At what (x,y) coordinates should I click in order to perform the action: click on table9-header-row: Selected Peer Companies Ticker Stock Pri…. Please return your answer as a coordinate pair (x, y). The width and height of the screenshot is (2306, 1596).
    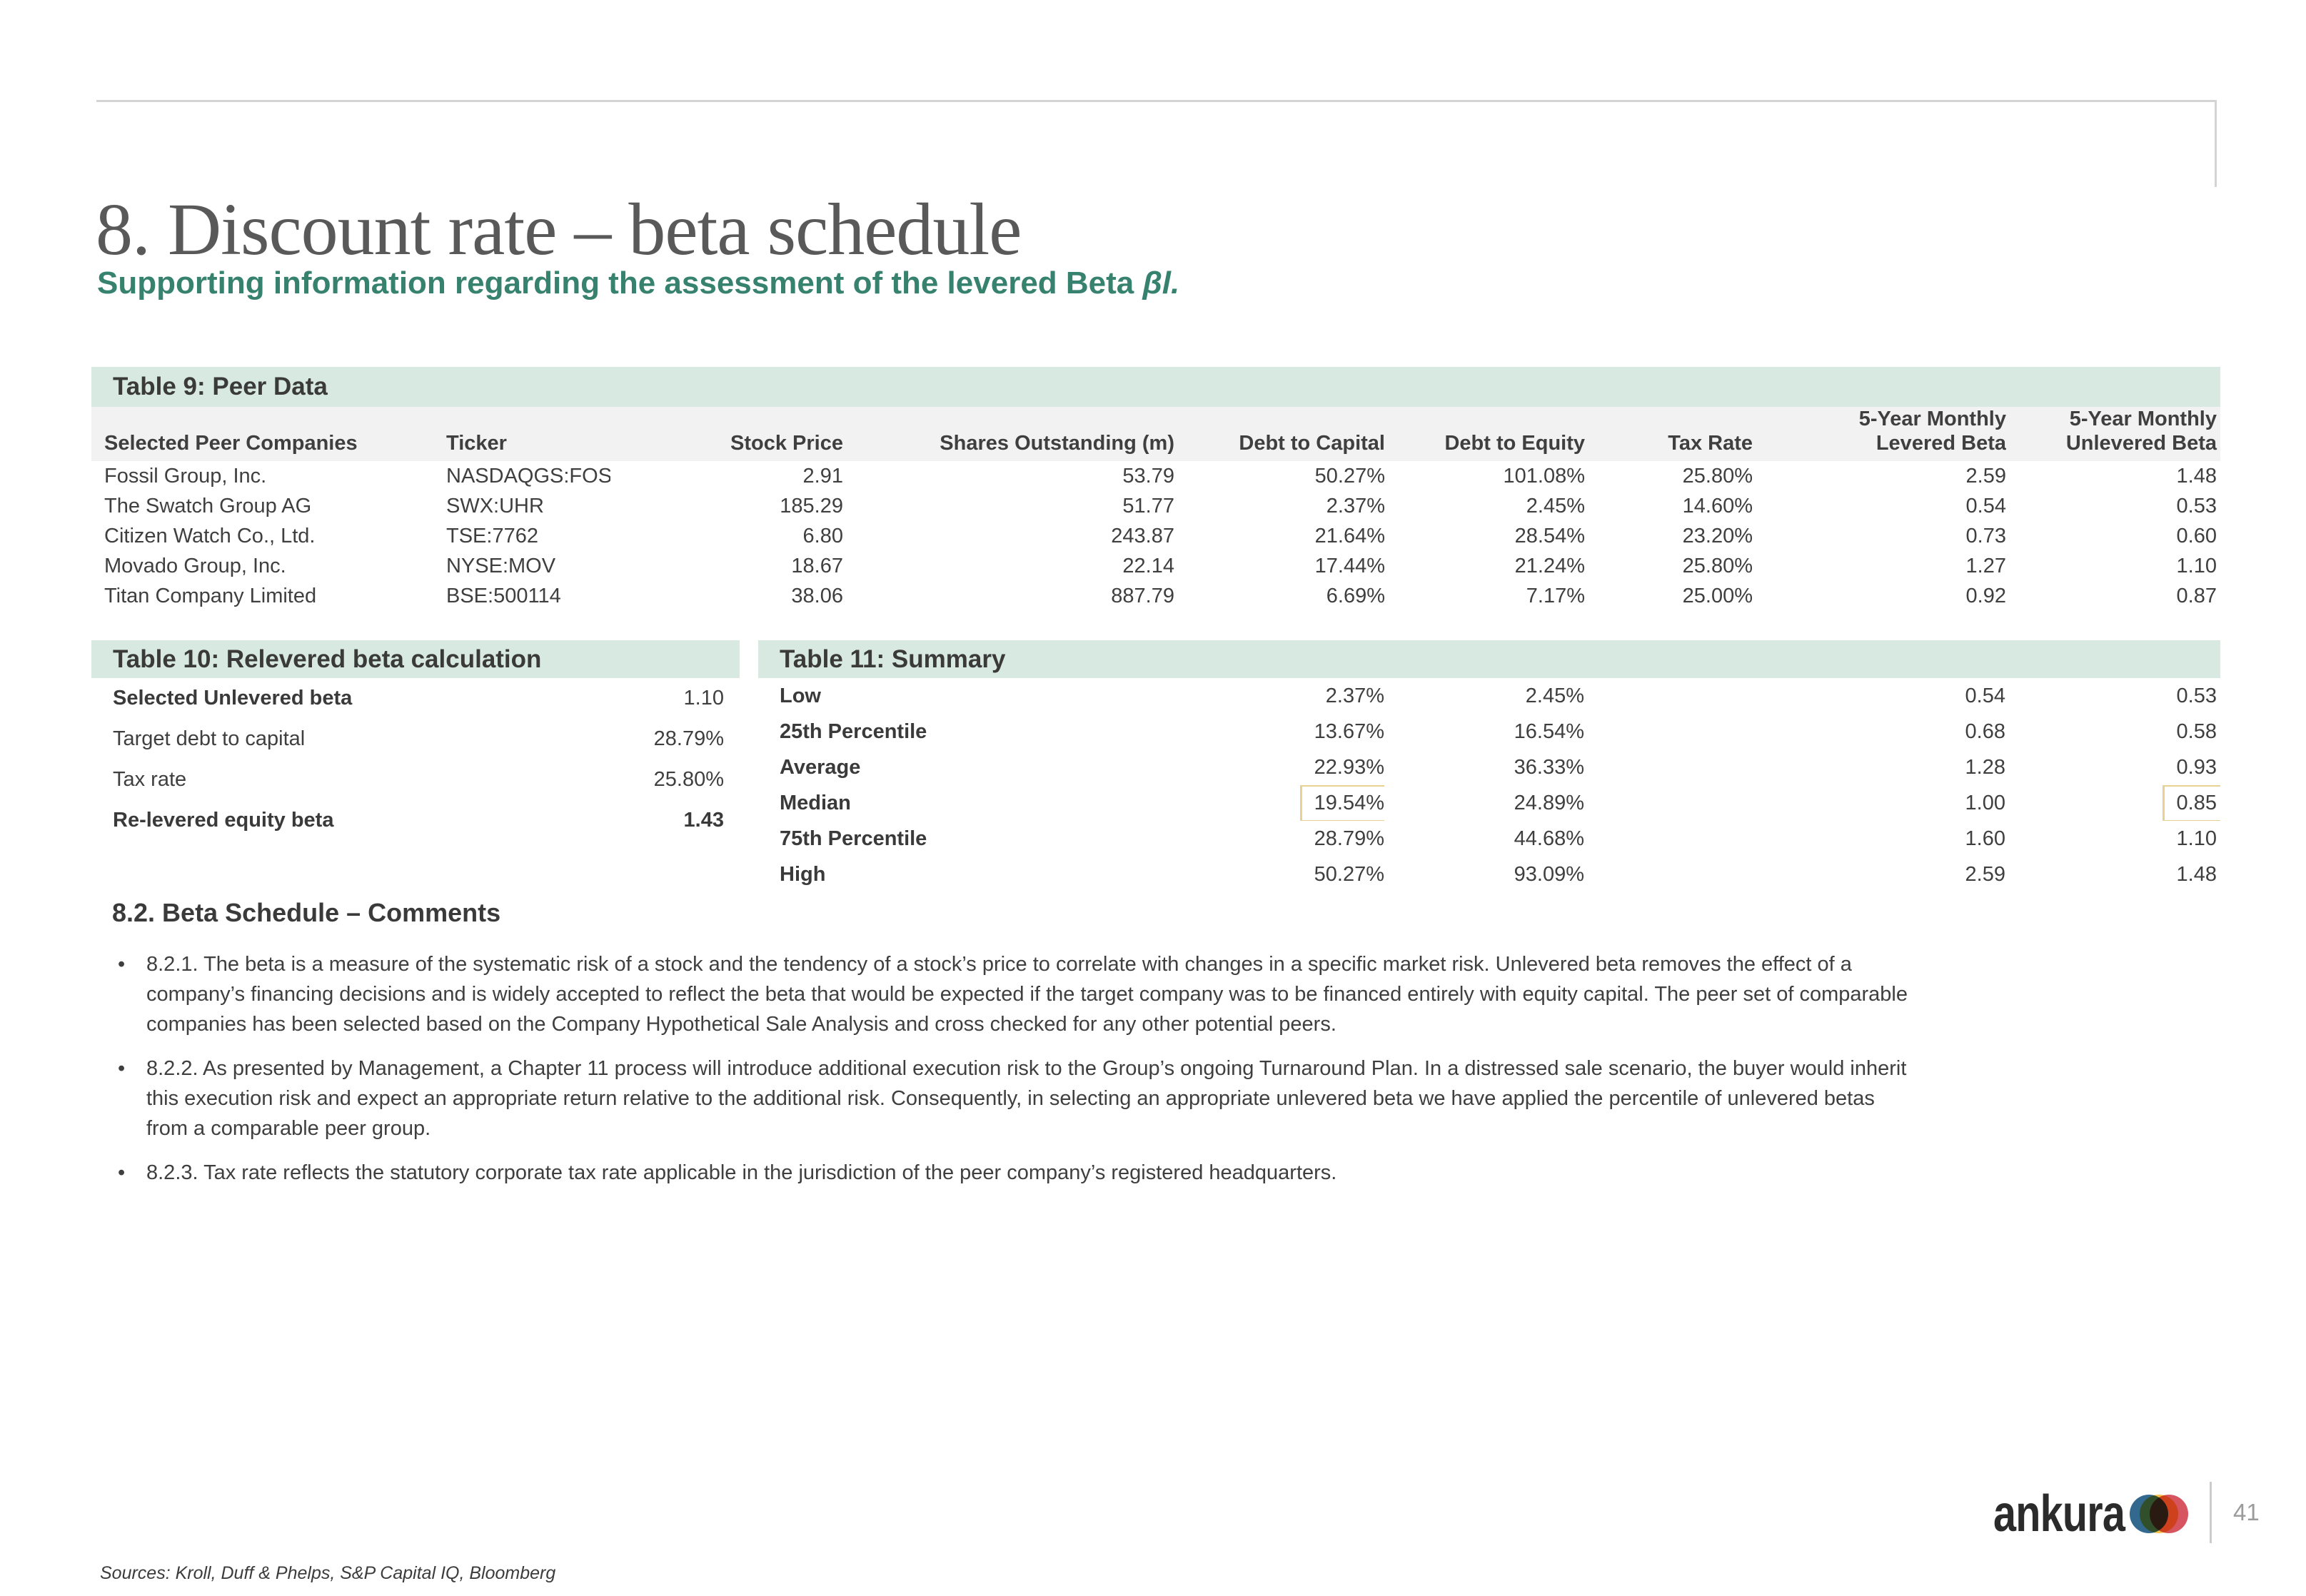
    Looking at the image, I should click on (1155, 434).